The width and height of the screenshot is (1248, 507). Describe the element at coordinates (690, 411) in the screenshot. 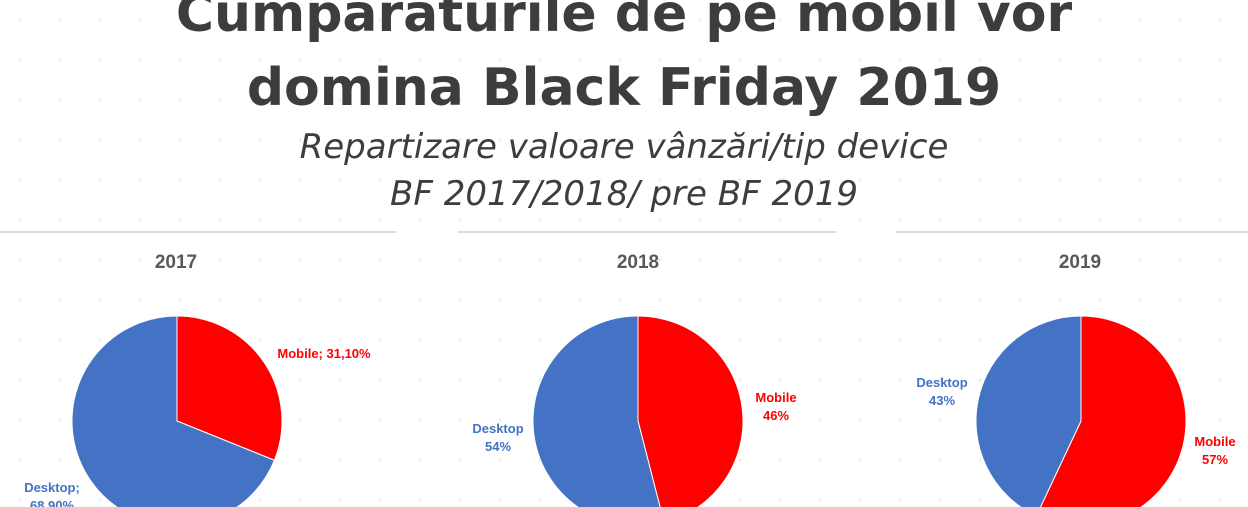

I see `pie-slice-2018-mobile` at that location.